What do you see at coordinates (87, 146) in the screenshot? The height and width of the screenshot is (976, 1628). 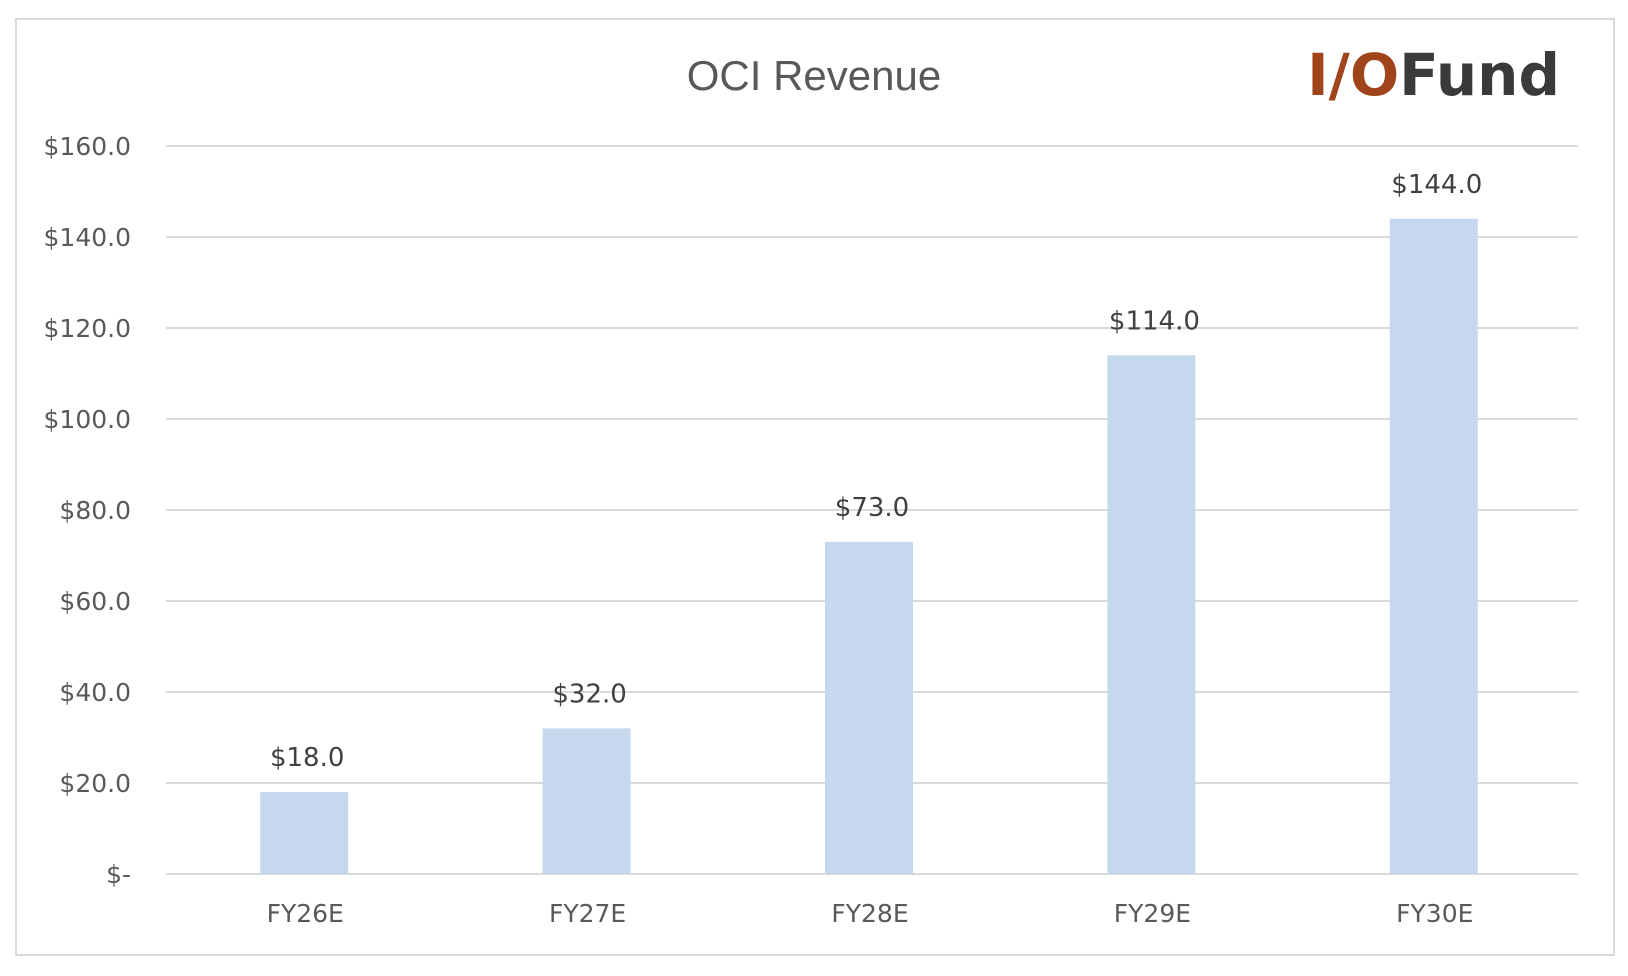 I see `y-tick-label: $160.0` at bounding box center [87, 146].